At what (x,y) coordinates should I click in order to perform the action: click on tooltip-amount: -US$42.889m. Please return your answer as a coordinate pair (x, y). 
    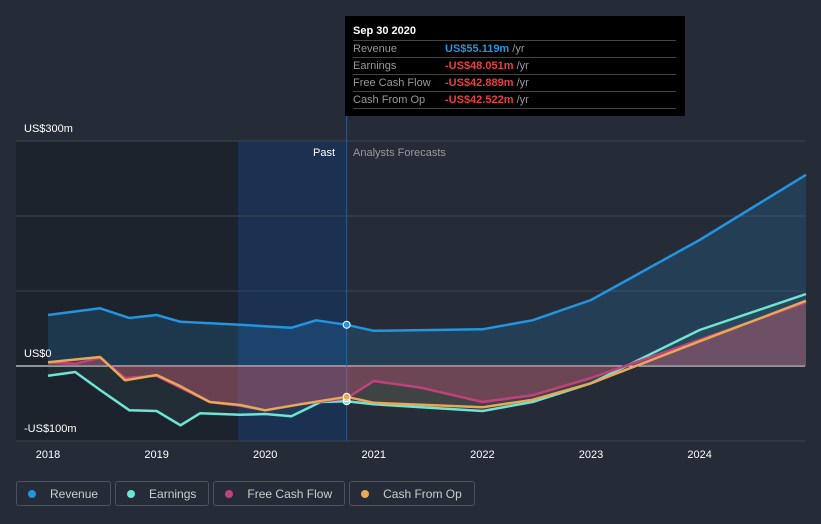
    Looking at the image, I should click on (479, 83).